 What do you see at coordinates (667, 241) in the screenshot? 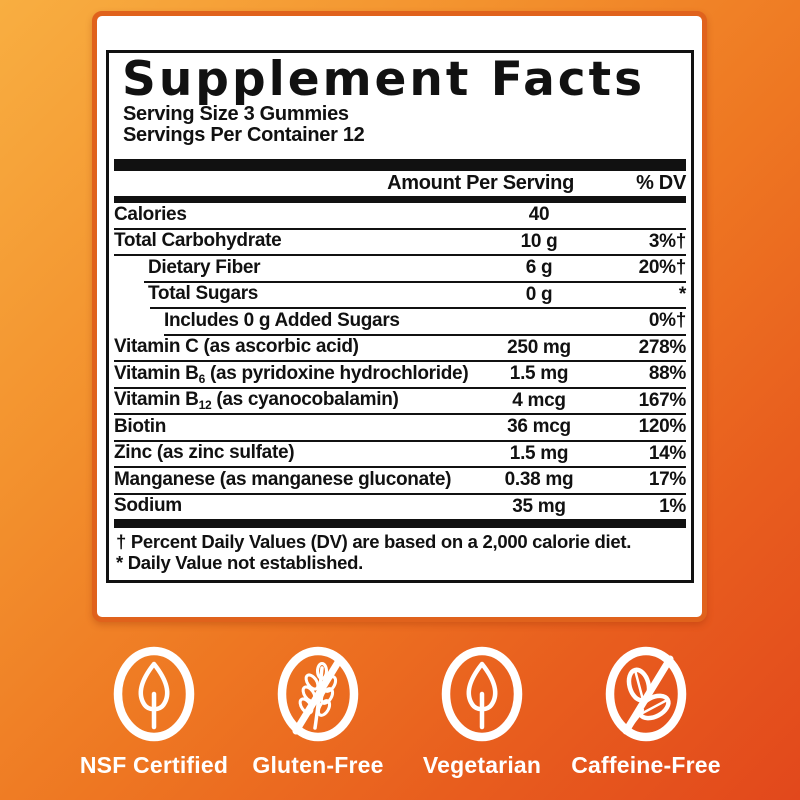
I see `dv-cell: 3%†` at bounding box center [667, 241].